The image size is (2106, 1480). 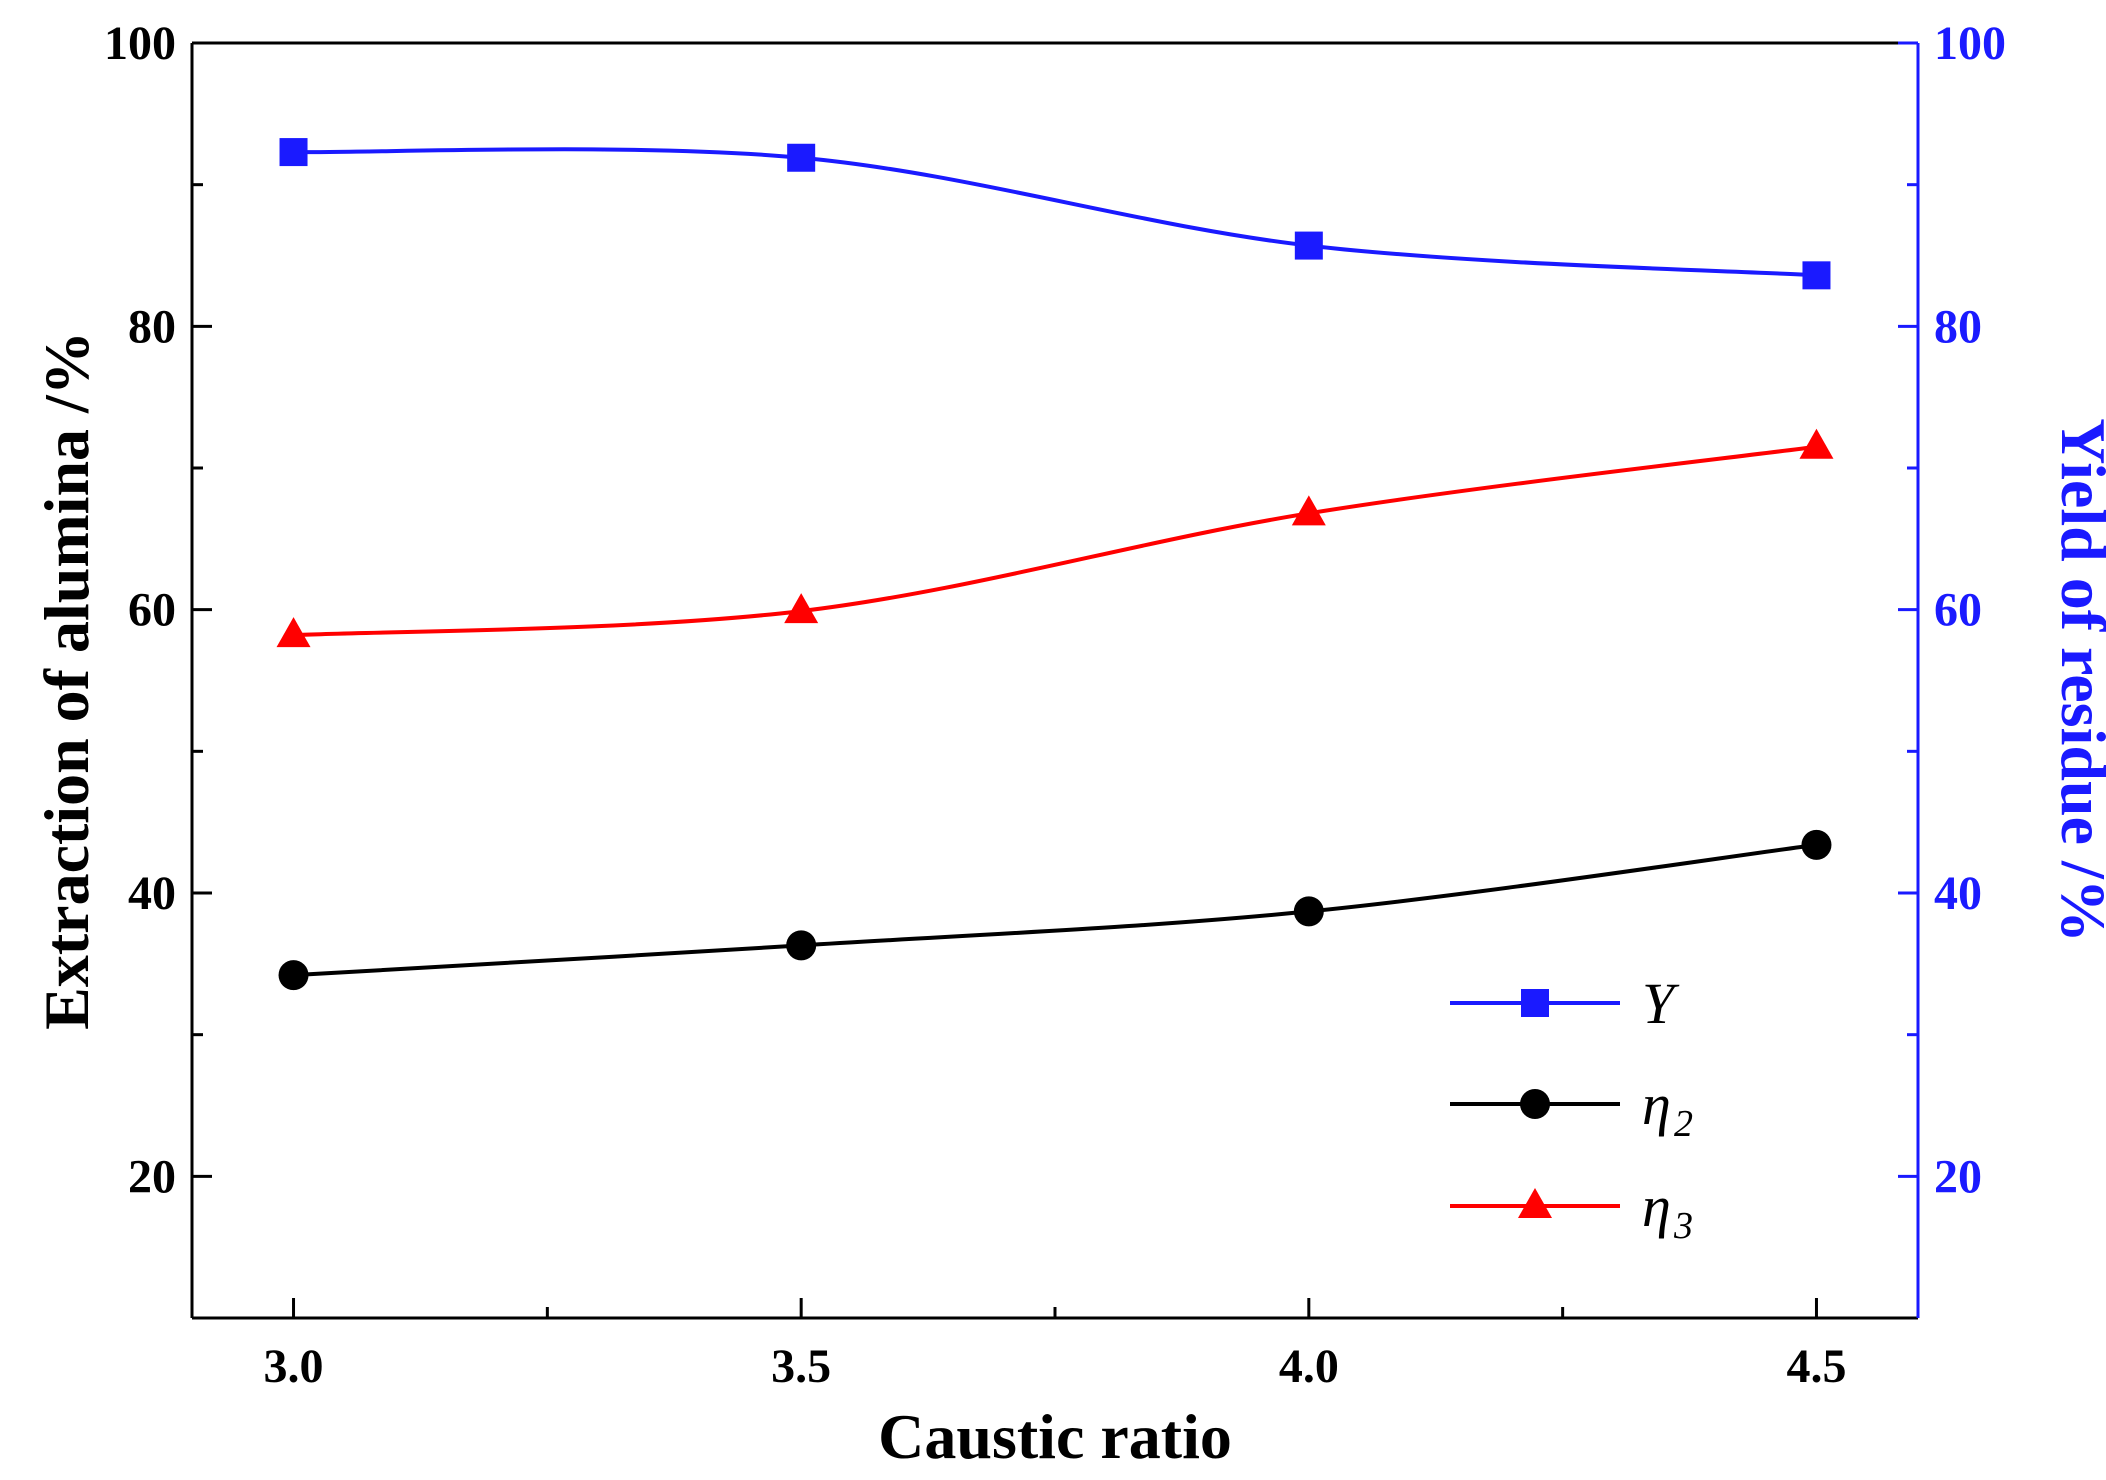 What do you see at coordinates (66, 680) in the screenshot?
I see `y-axis-title-left: Extraction of alumina /%` at bounding box center [66, 680].